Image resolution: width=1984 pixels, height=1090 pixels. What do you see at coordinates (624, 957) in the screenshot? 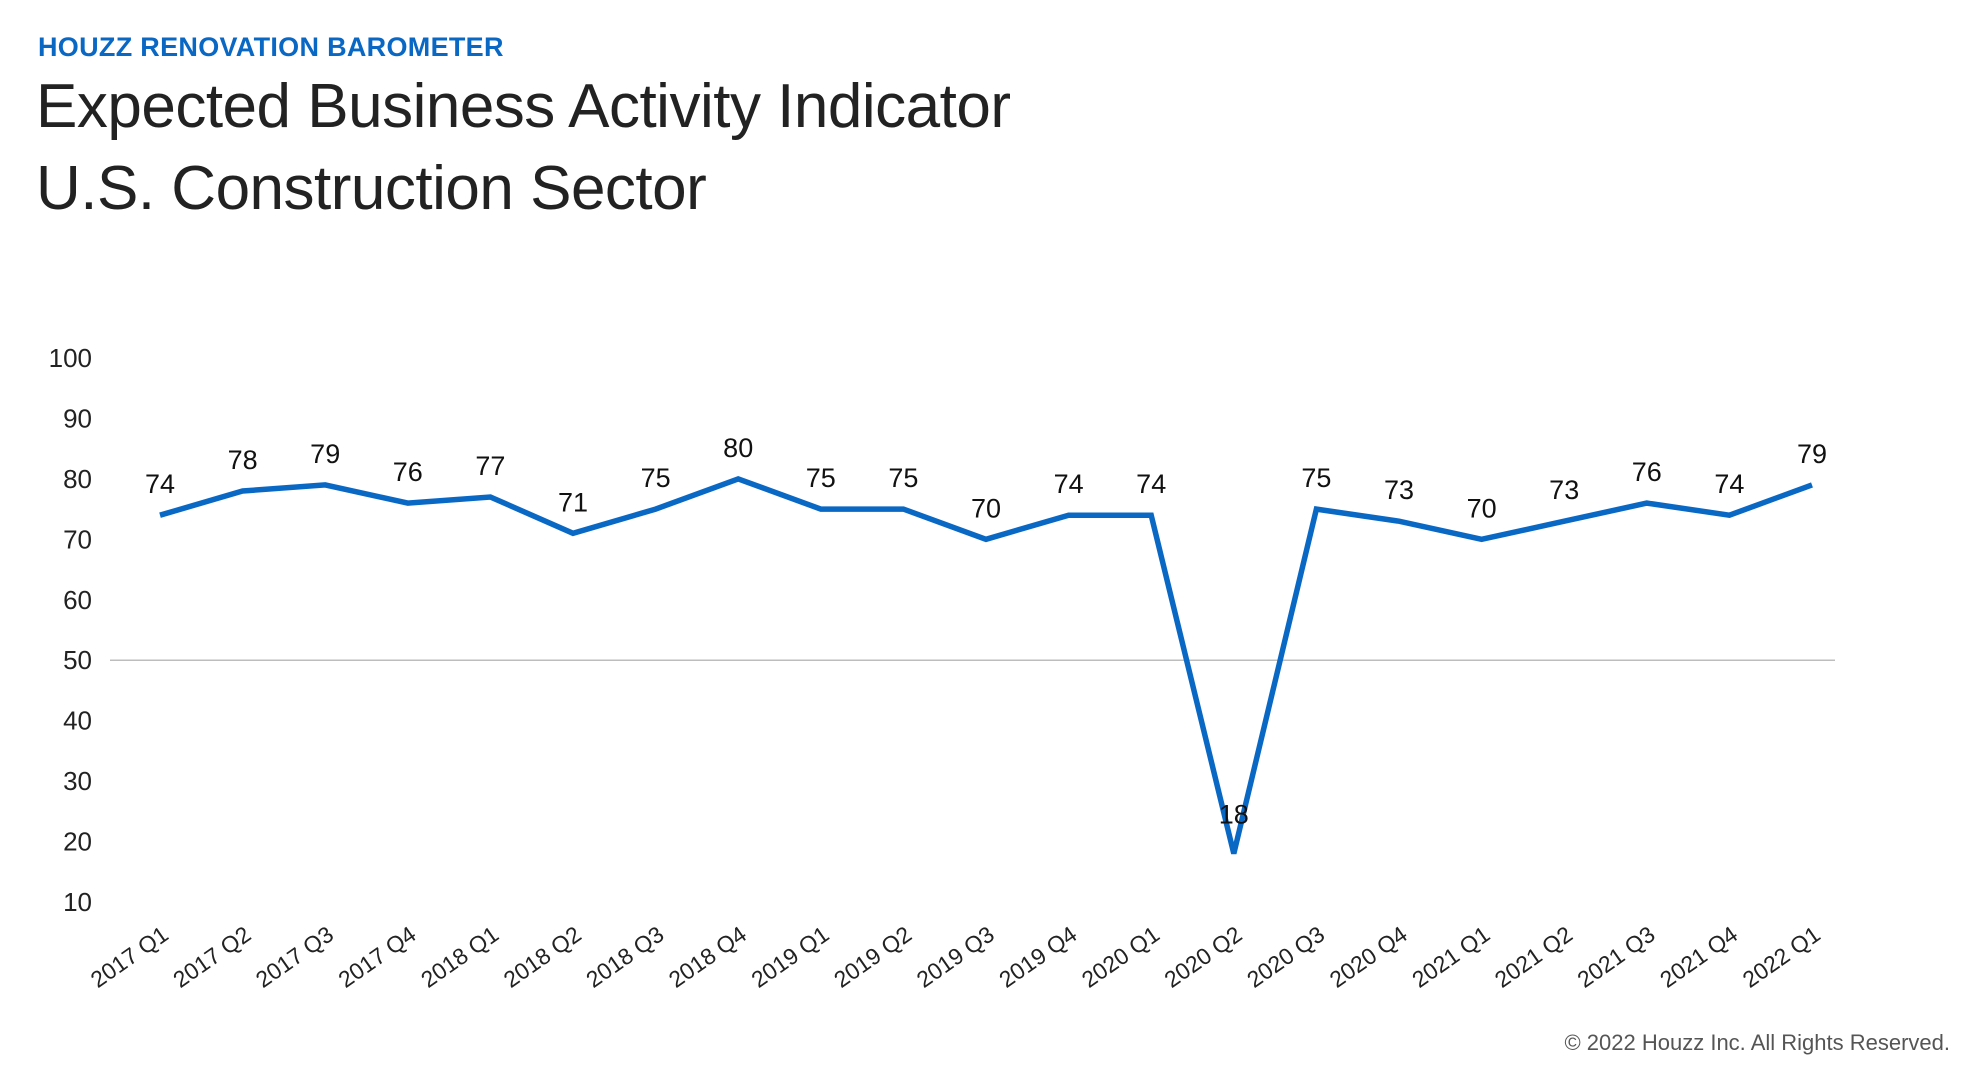
I see `x-tick-label: 2018 Q3` at bounding box center [624, 957].